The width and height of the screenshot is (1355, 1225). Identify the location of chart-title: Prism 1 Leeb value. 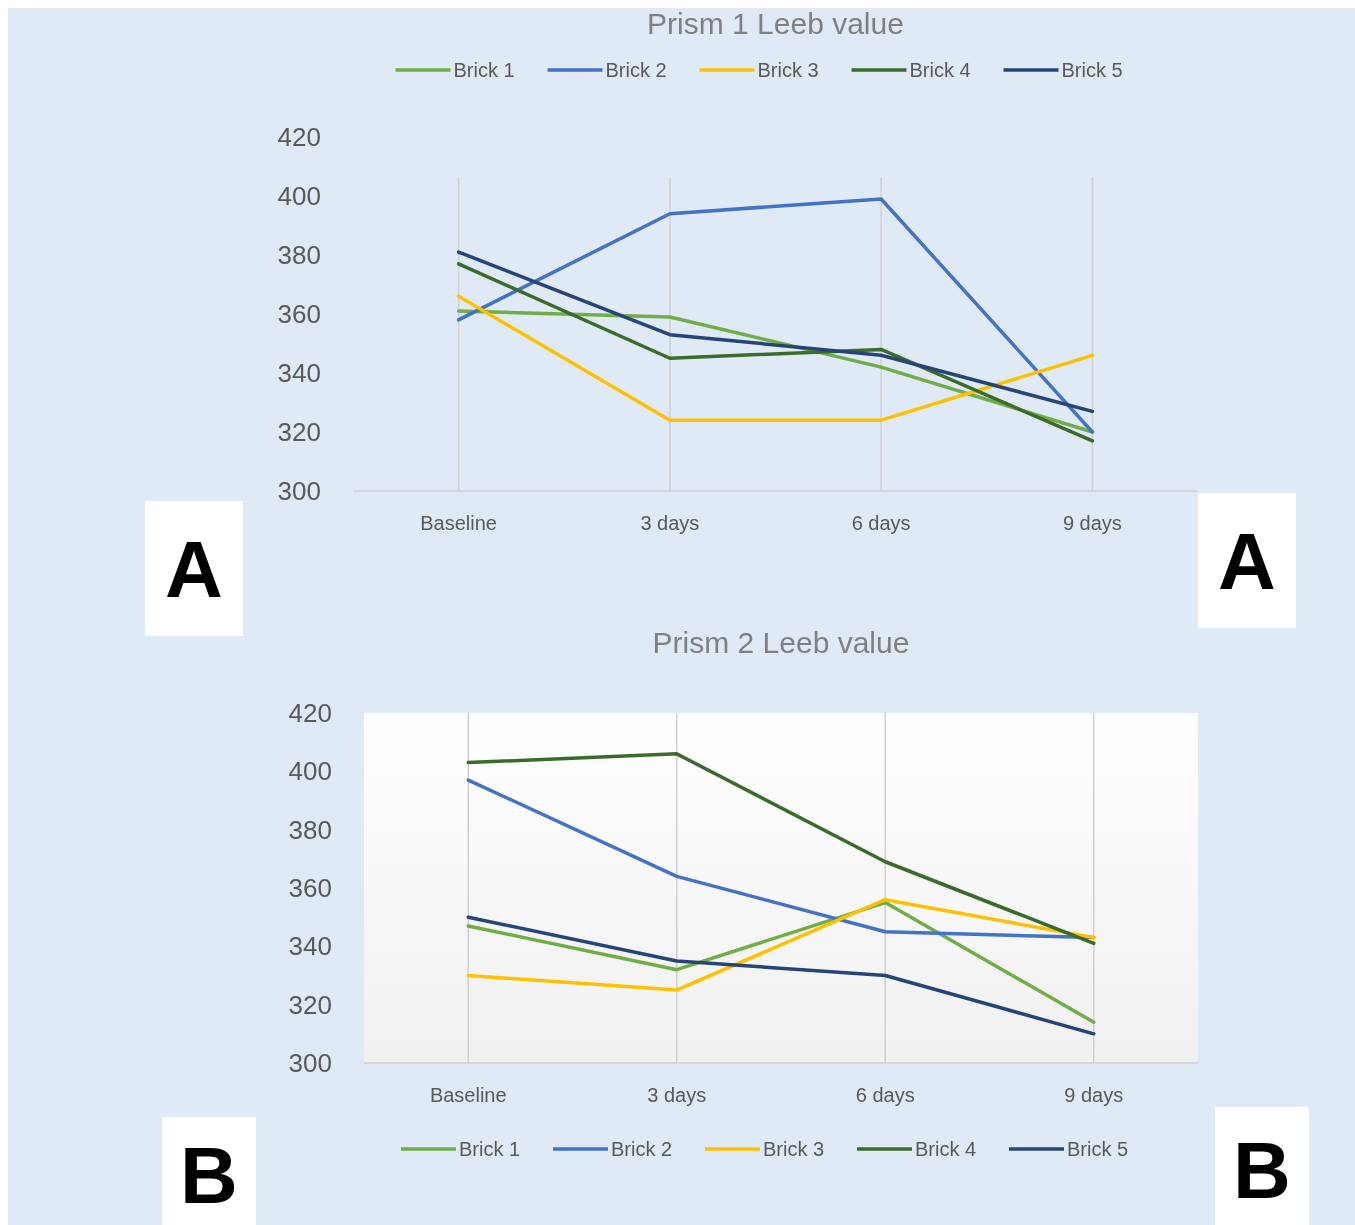
(775, 23).